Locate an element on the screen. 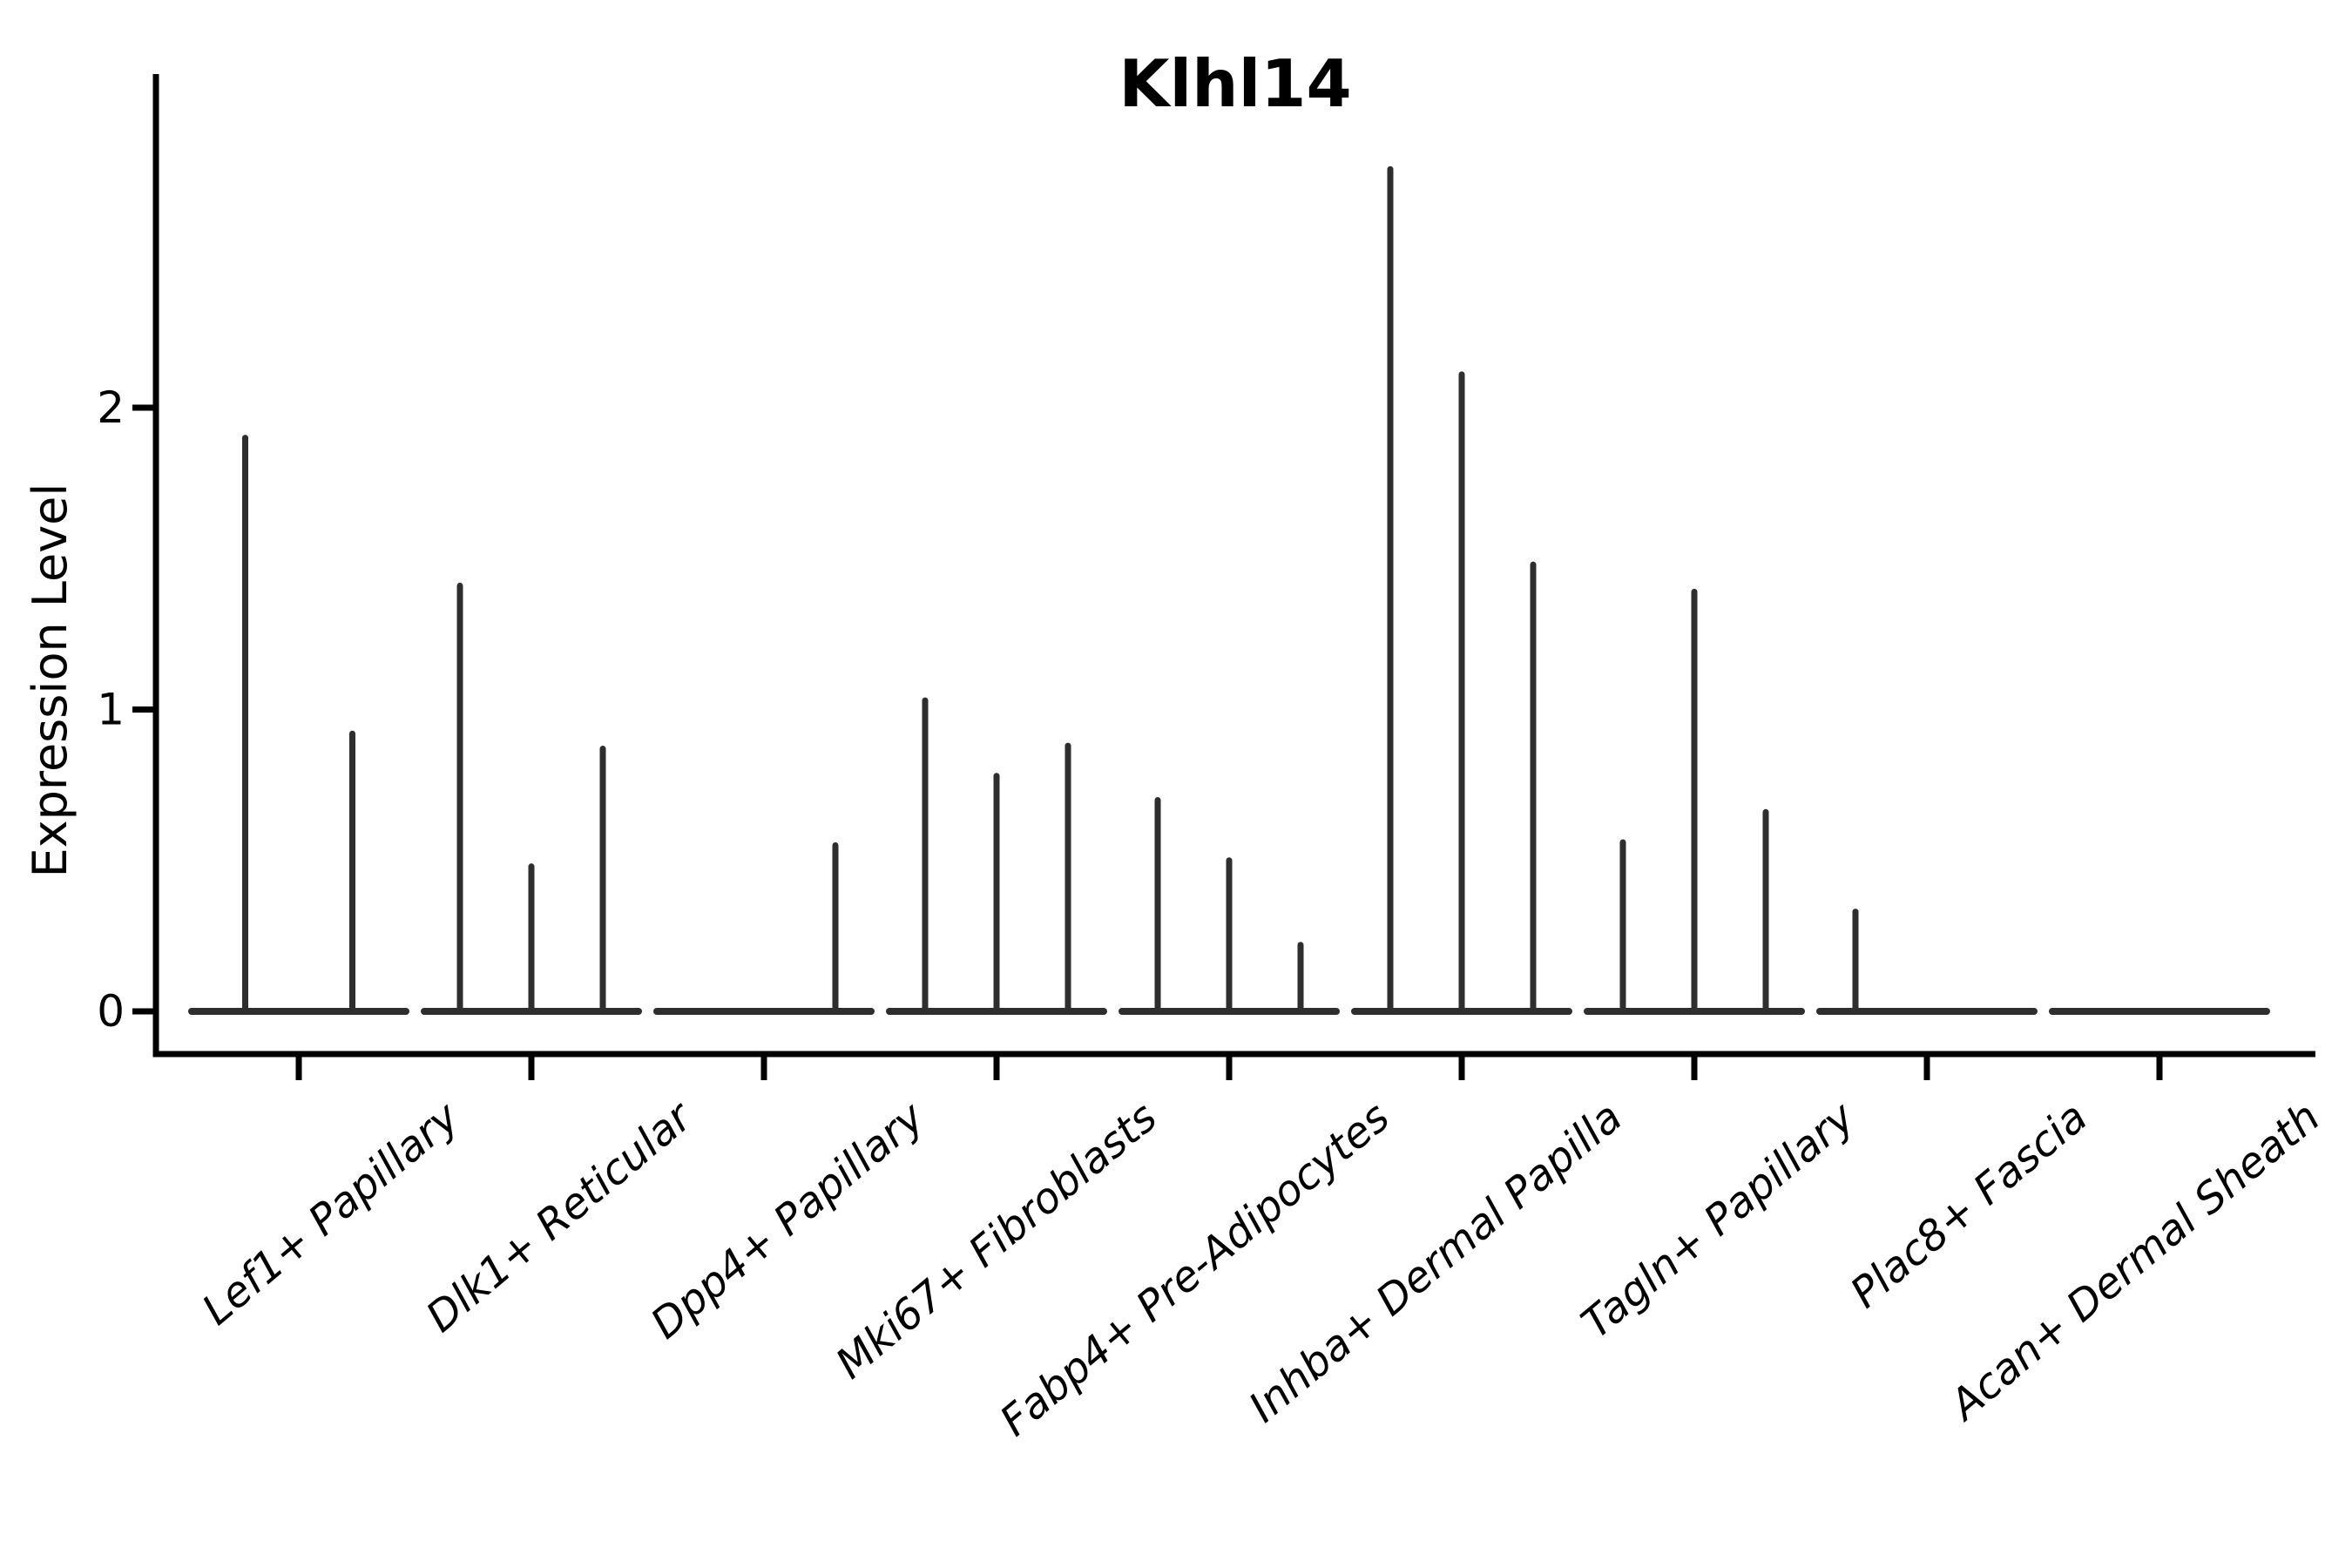 Image resolution: width=2352 pixels, height=1568 pixels. page-title: Klhl14 is located at coordinates (1235, 83).